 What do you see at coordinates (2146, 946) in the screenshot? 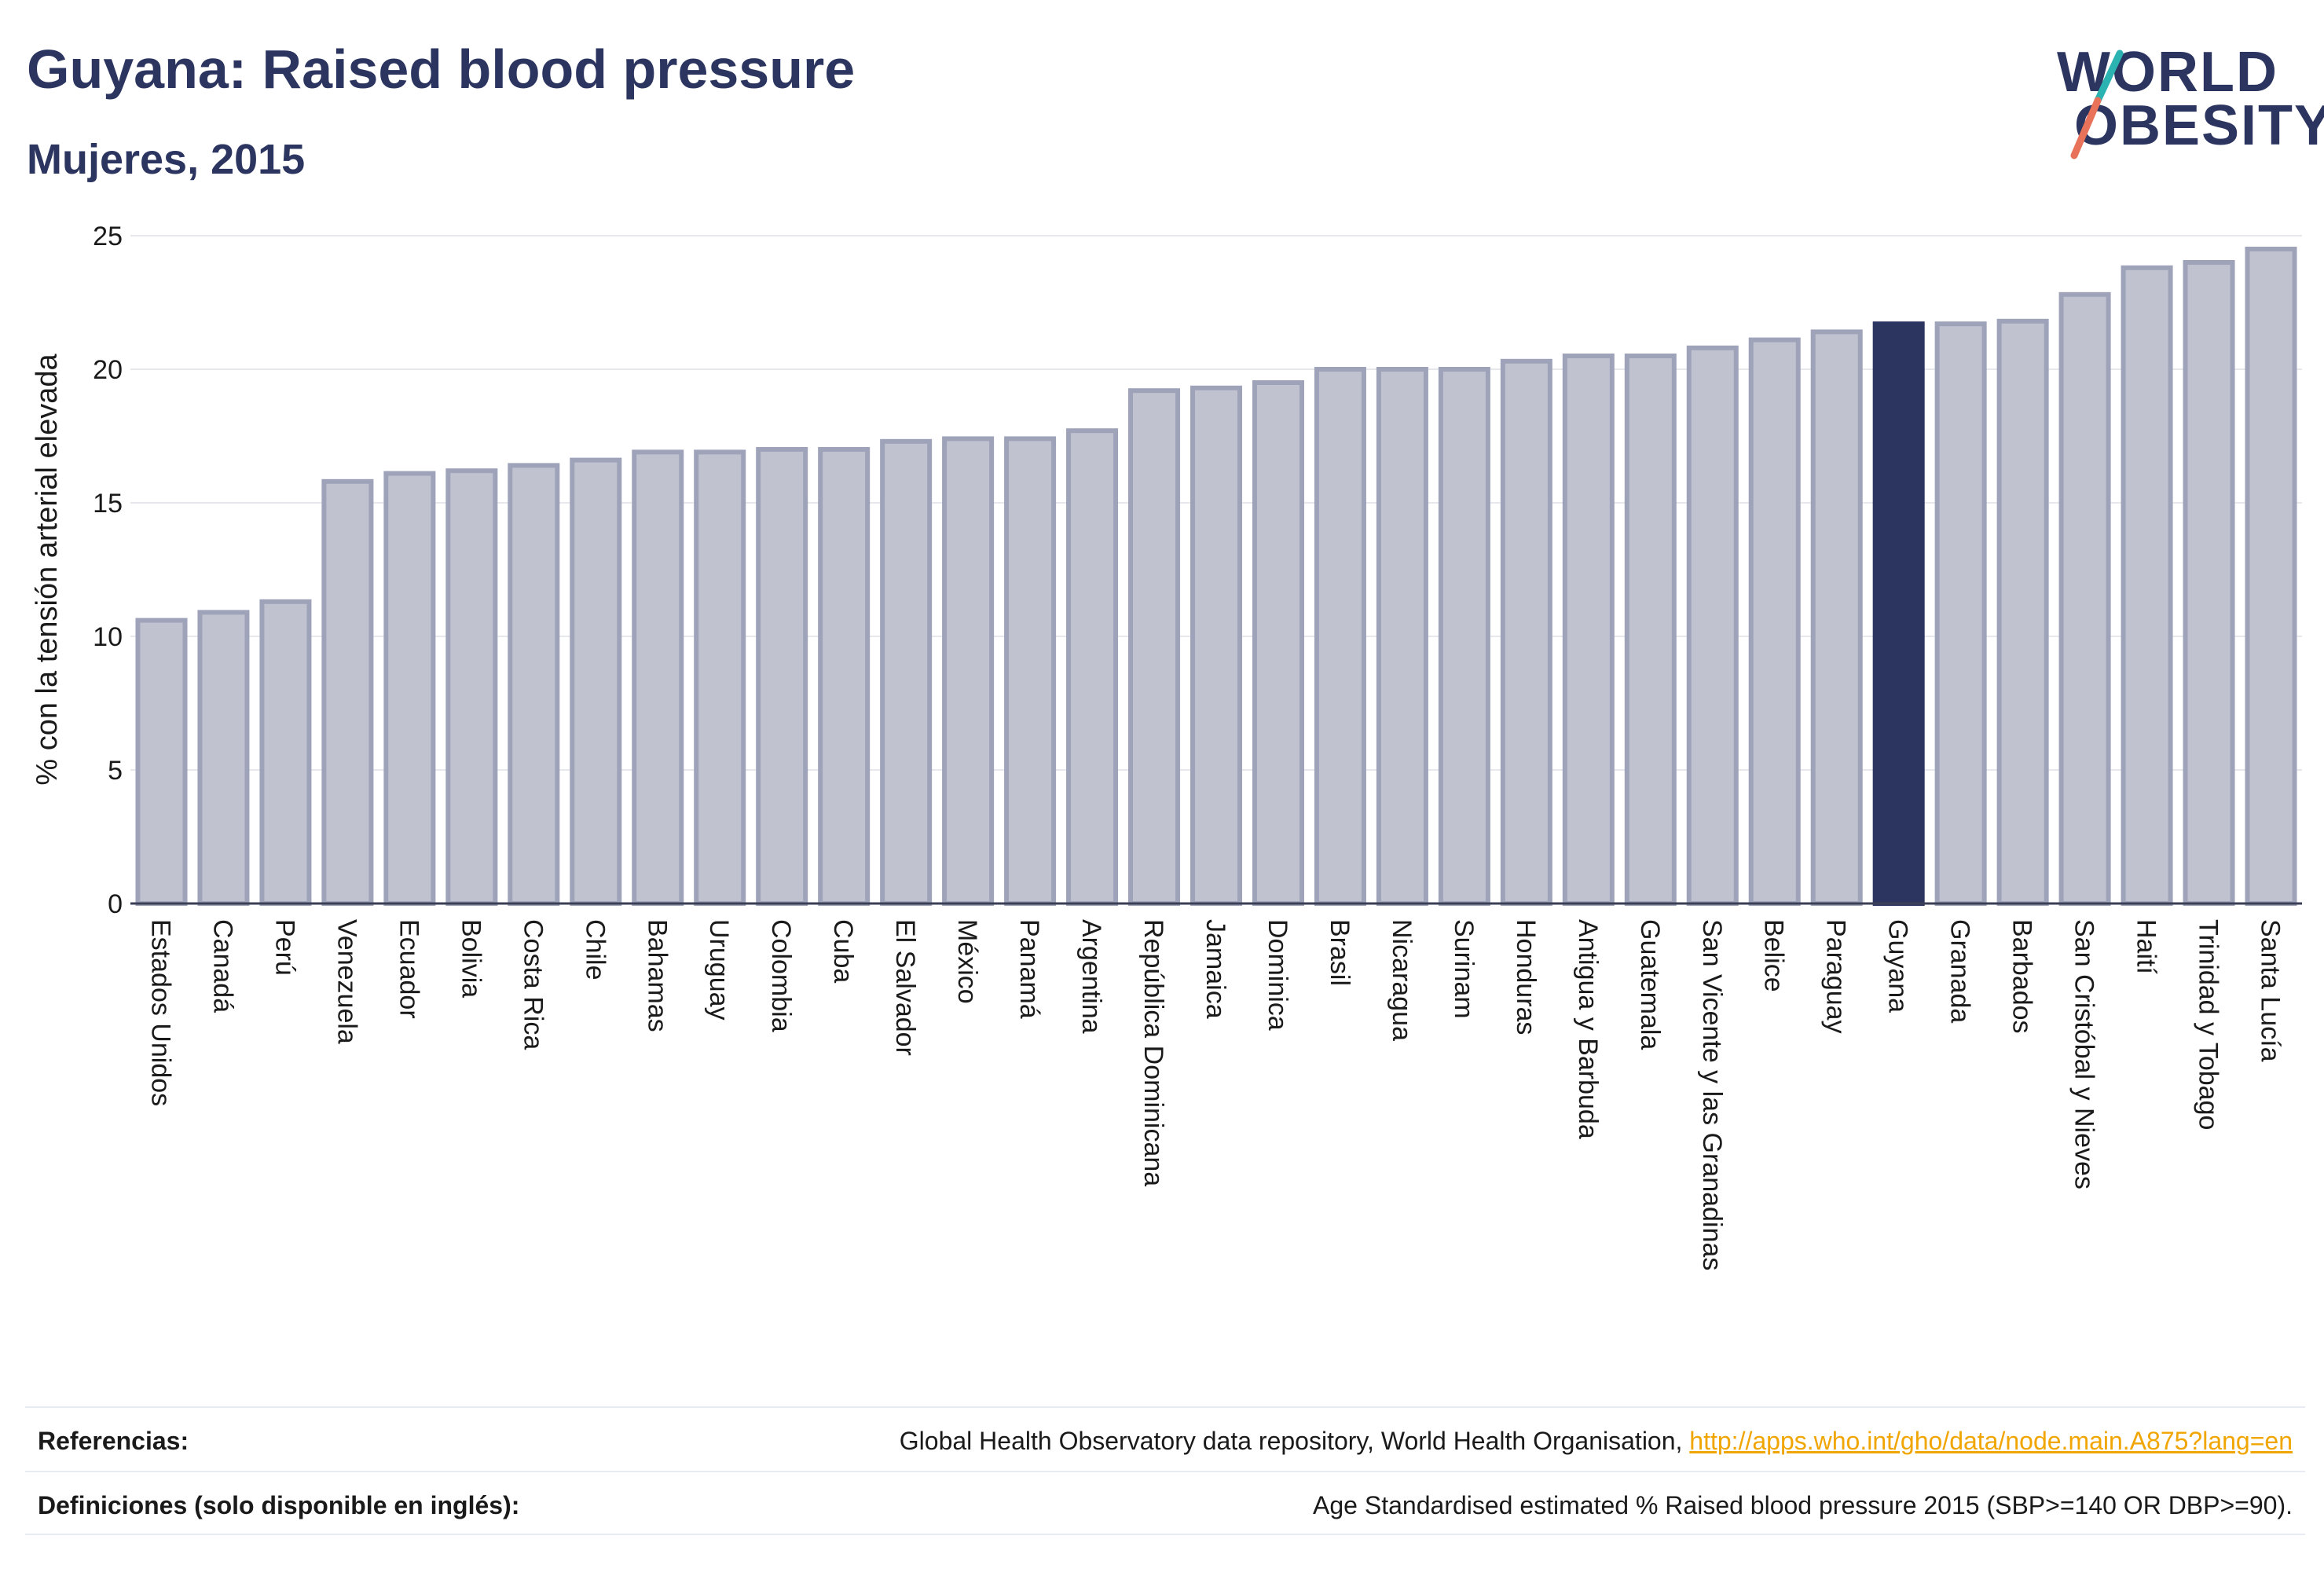
I see `x-tick-label: Haití` at bounding box center [2146, 946].